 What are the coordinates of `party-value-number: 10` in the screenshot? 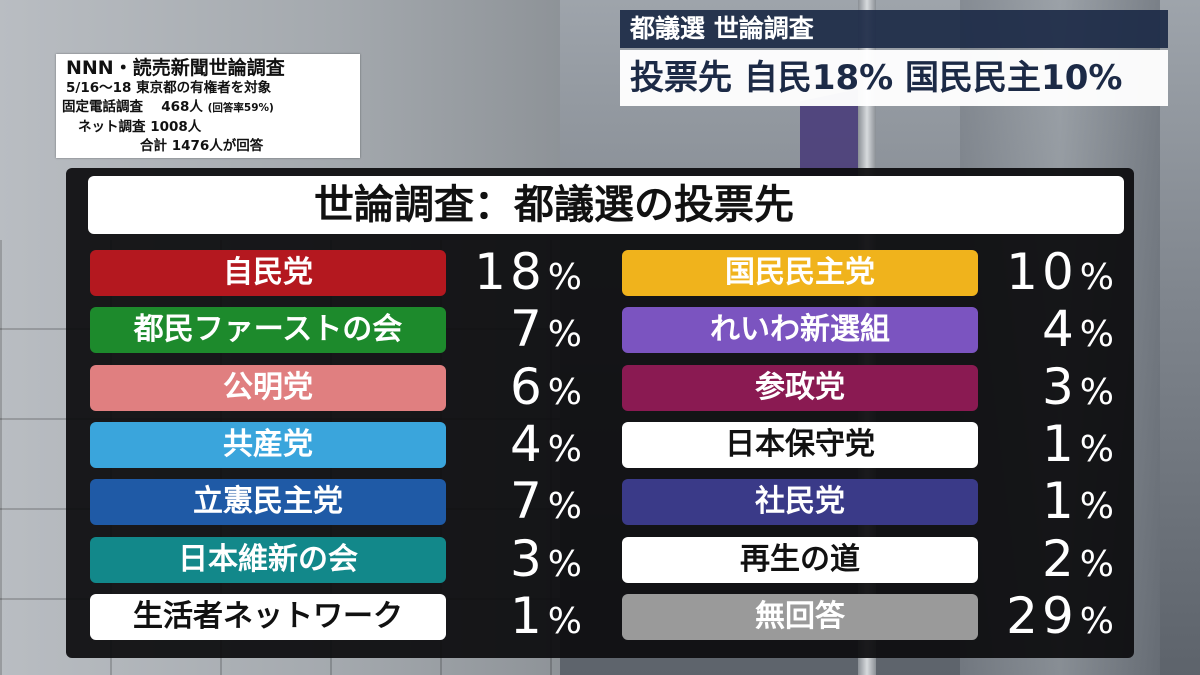 It's located at (1042, 272).